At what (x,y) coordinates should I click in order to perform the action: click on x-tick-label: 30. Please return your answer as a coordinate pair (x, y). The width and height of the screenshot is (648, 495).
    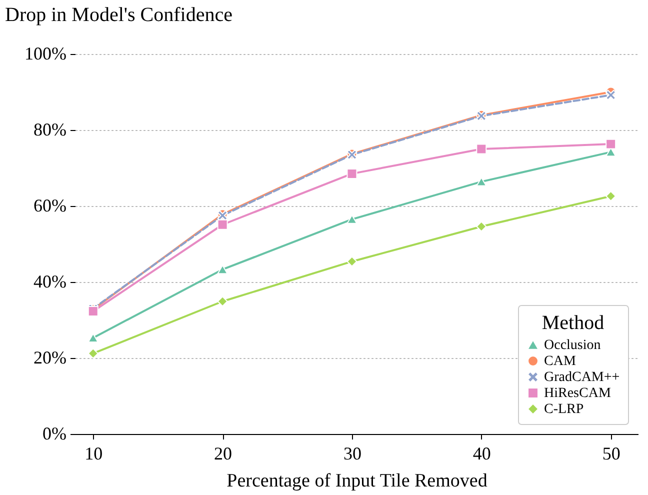
    Looking at the image, I should click on (352, 454).